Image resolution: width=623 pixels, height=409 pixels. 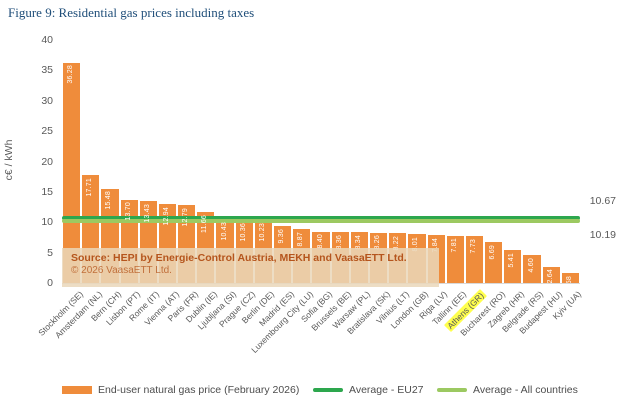 What do you see at coordinates (109, 200) in the screenshot?
I see `bar-value-label: 15.48` at bounding box center [109, 200].